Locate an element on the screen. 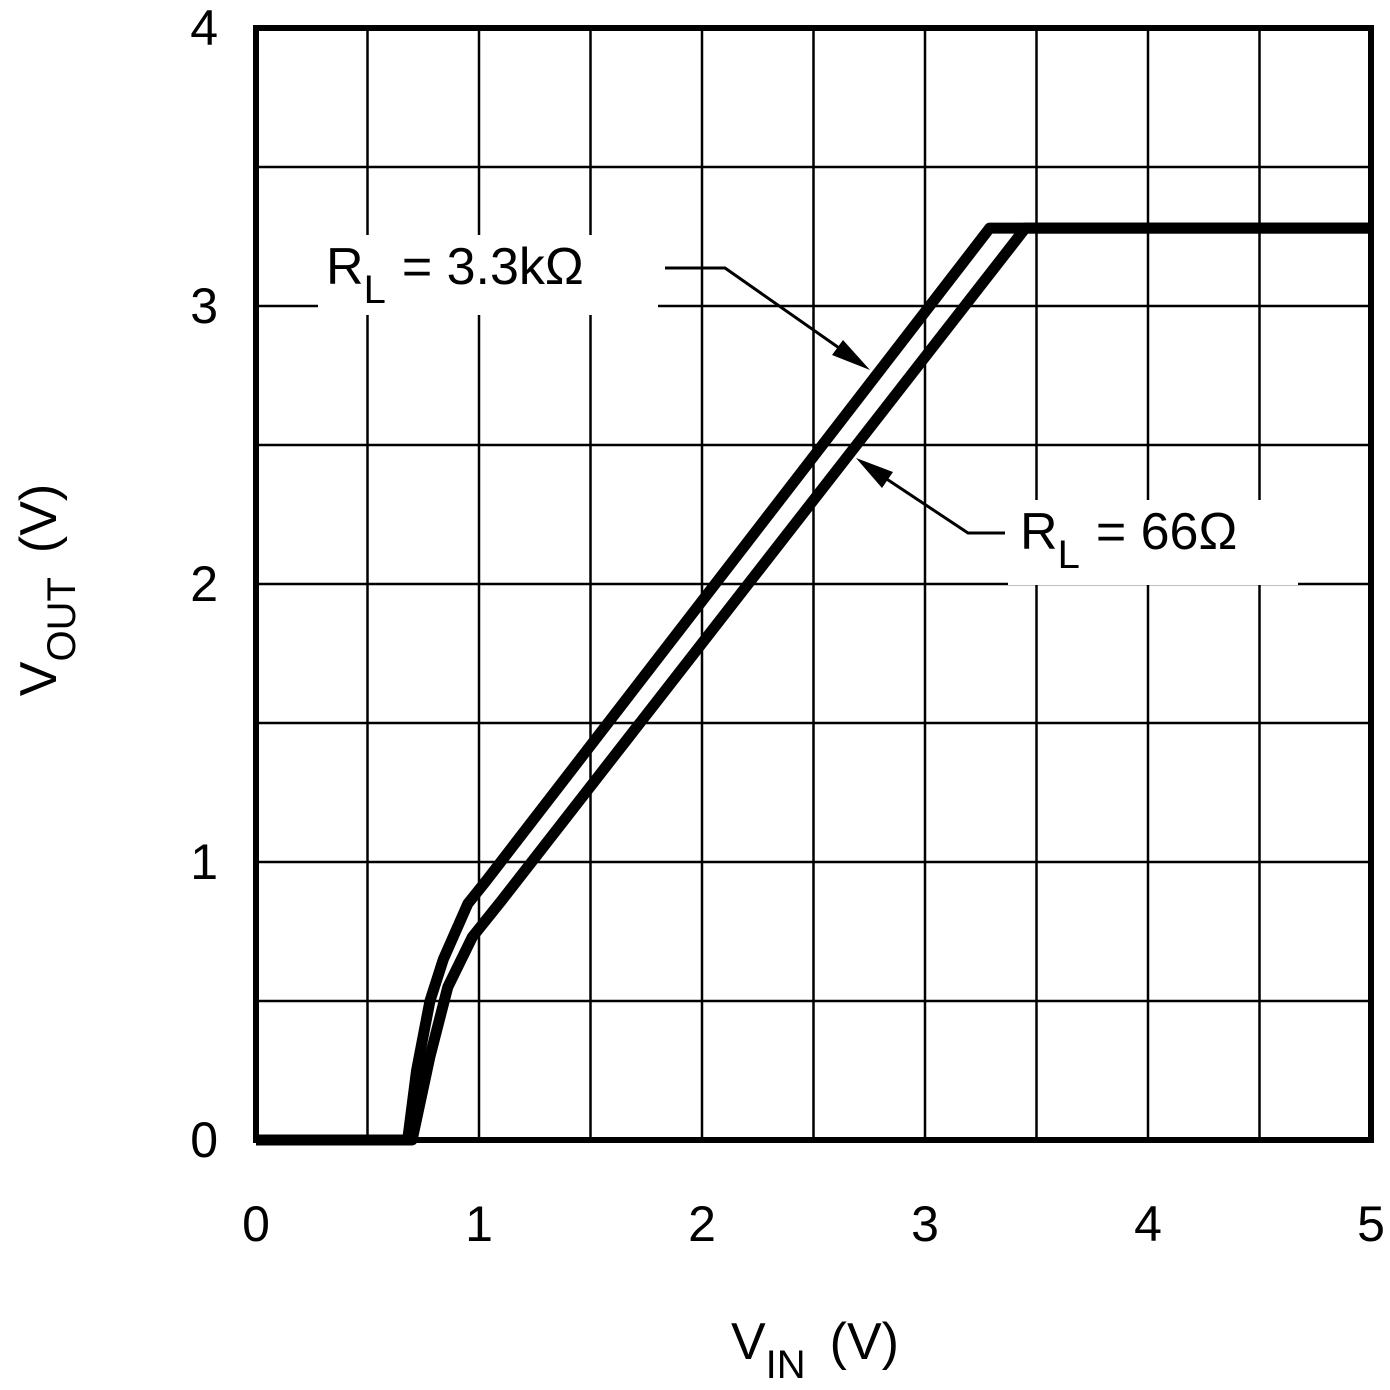 This screenshot has width=1390, height=1390. x-tick-label: 0 is located at coordinates (256, 1224).